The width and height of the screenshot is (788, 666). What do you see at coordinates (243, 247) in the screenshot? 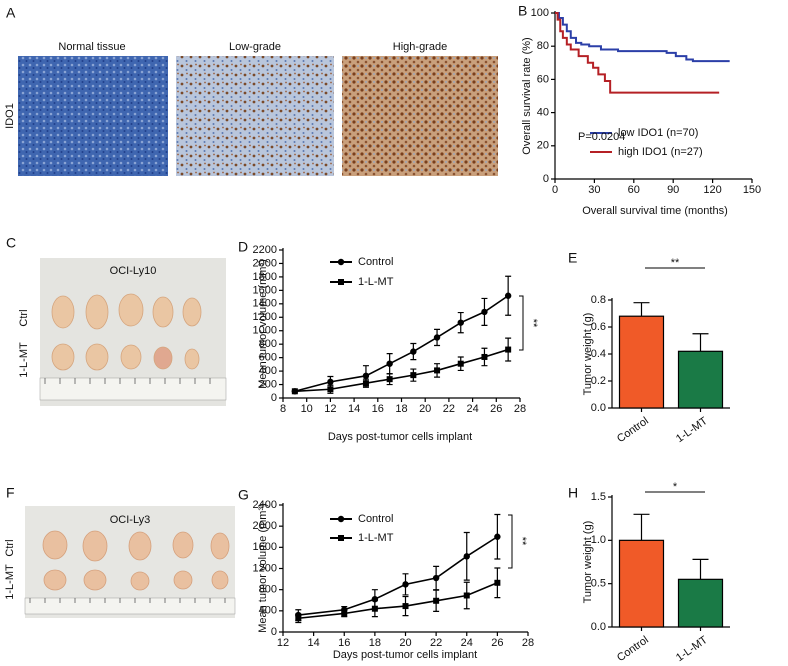
I see `panel-label: D` at bounding box center [243, 247].